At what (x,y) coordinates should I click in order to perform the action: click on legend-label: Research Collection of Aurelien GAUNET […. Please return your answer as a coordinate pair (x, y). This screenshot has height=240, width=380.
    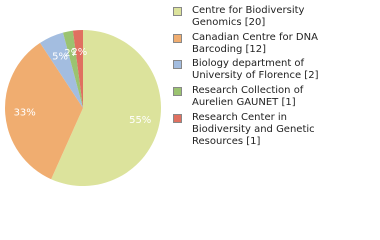
    Looking at the image, I should click on (248, 96).